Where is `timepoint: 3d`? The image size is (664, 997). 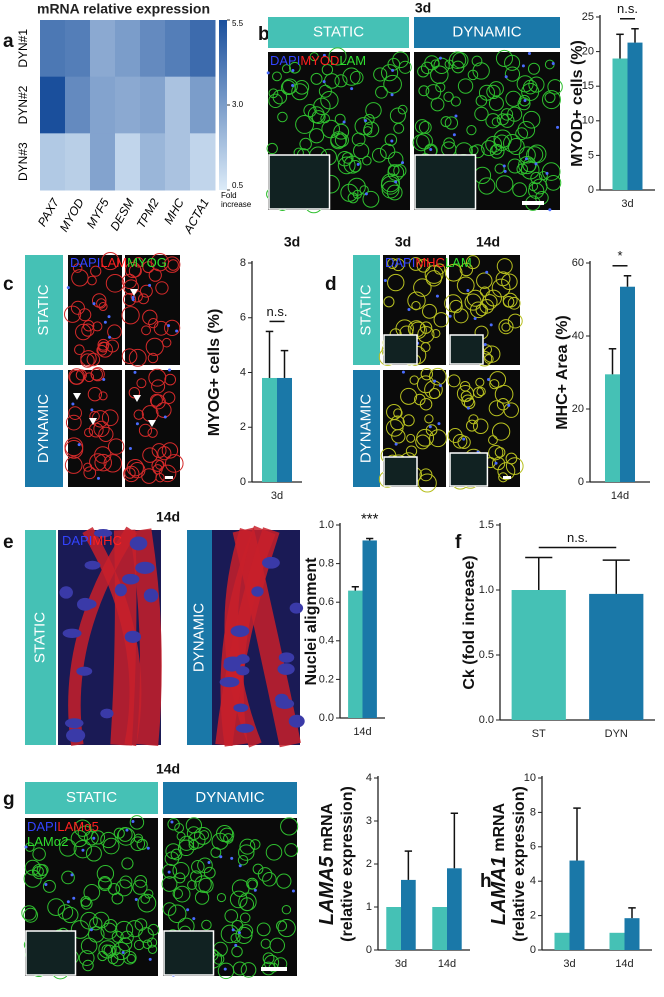 timepoint: 3d is located at coordinates (423, 8).